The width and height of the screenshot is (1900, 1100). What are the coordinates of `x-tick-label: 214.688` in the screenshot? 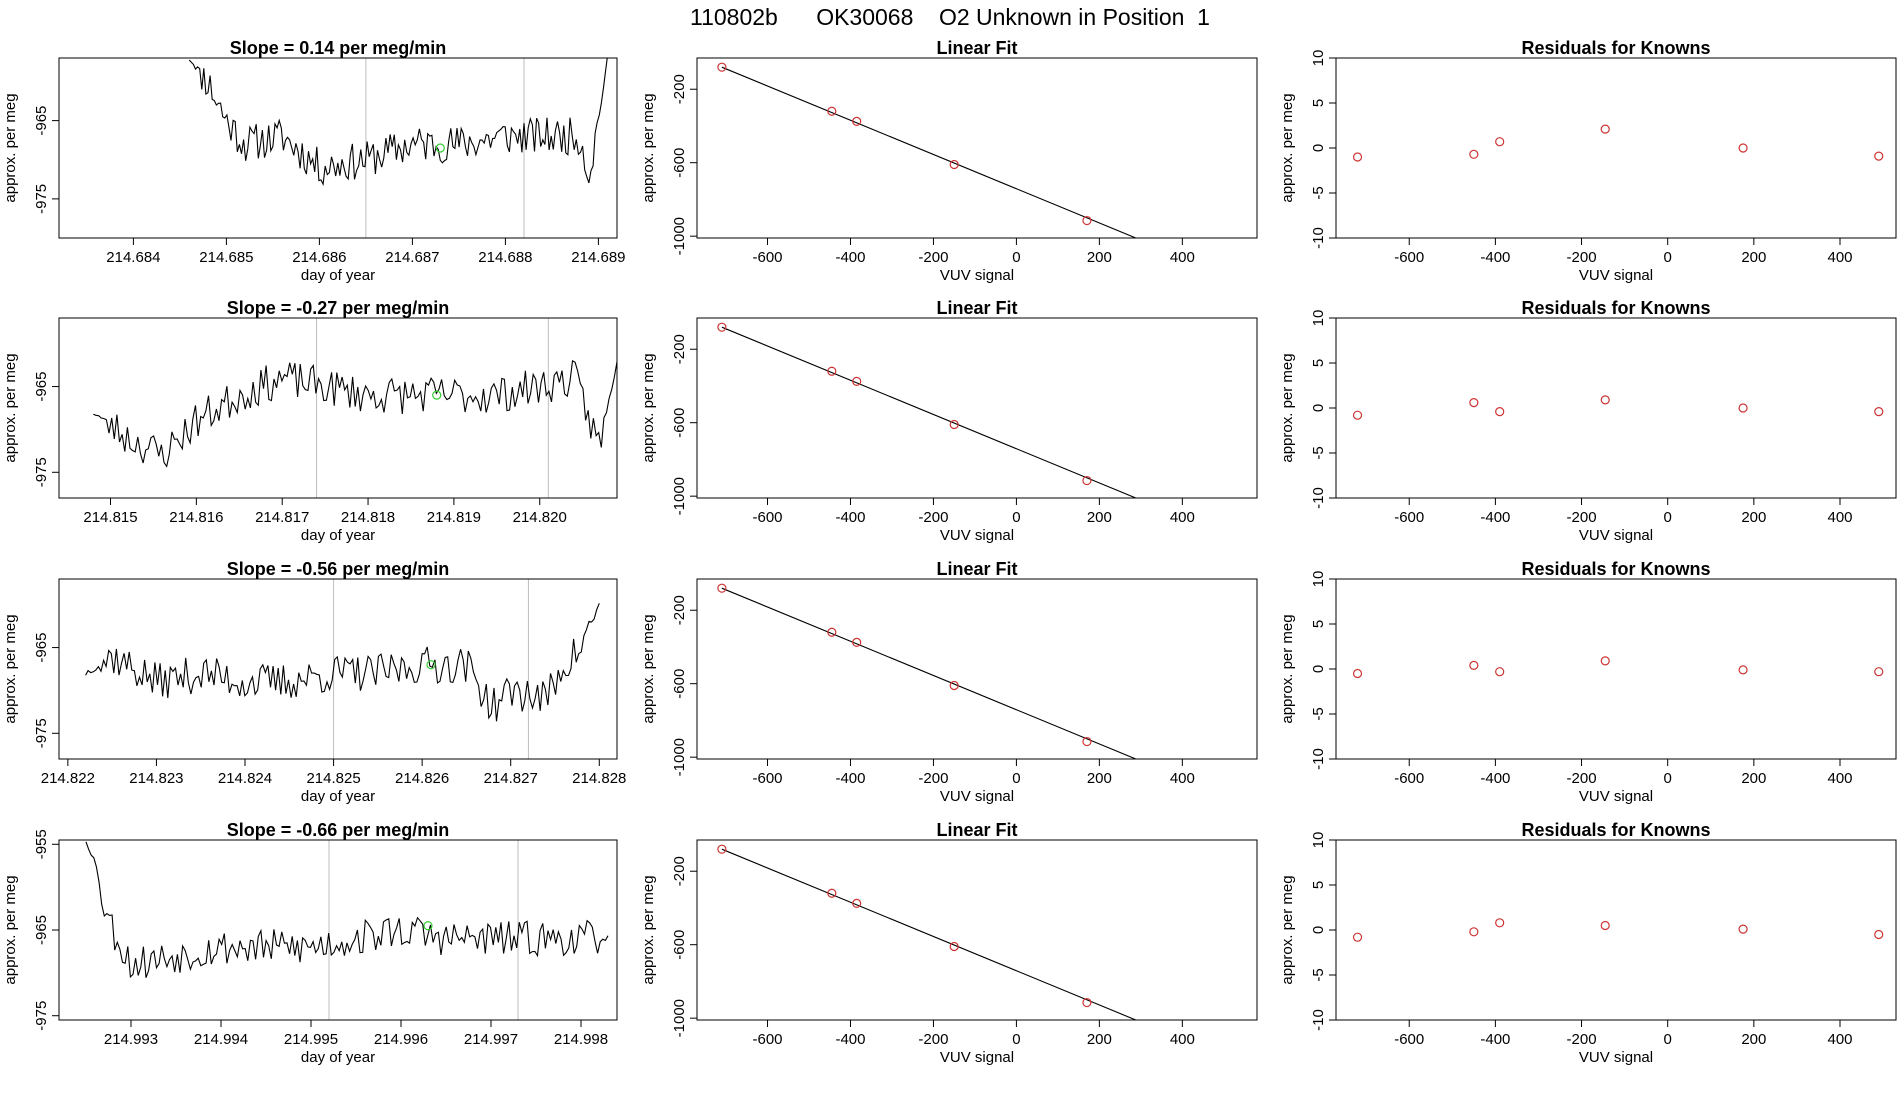 It's located at (505, 257).